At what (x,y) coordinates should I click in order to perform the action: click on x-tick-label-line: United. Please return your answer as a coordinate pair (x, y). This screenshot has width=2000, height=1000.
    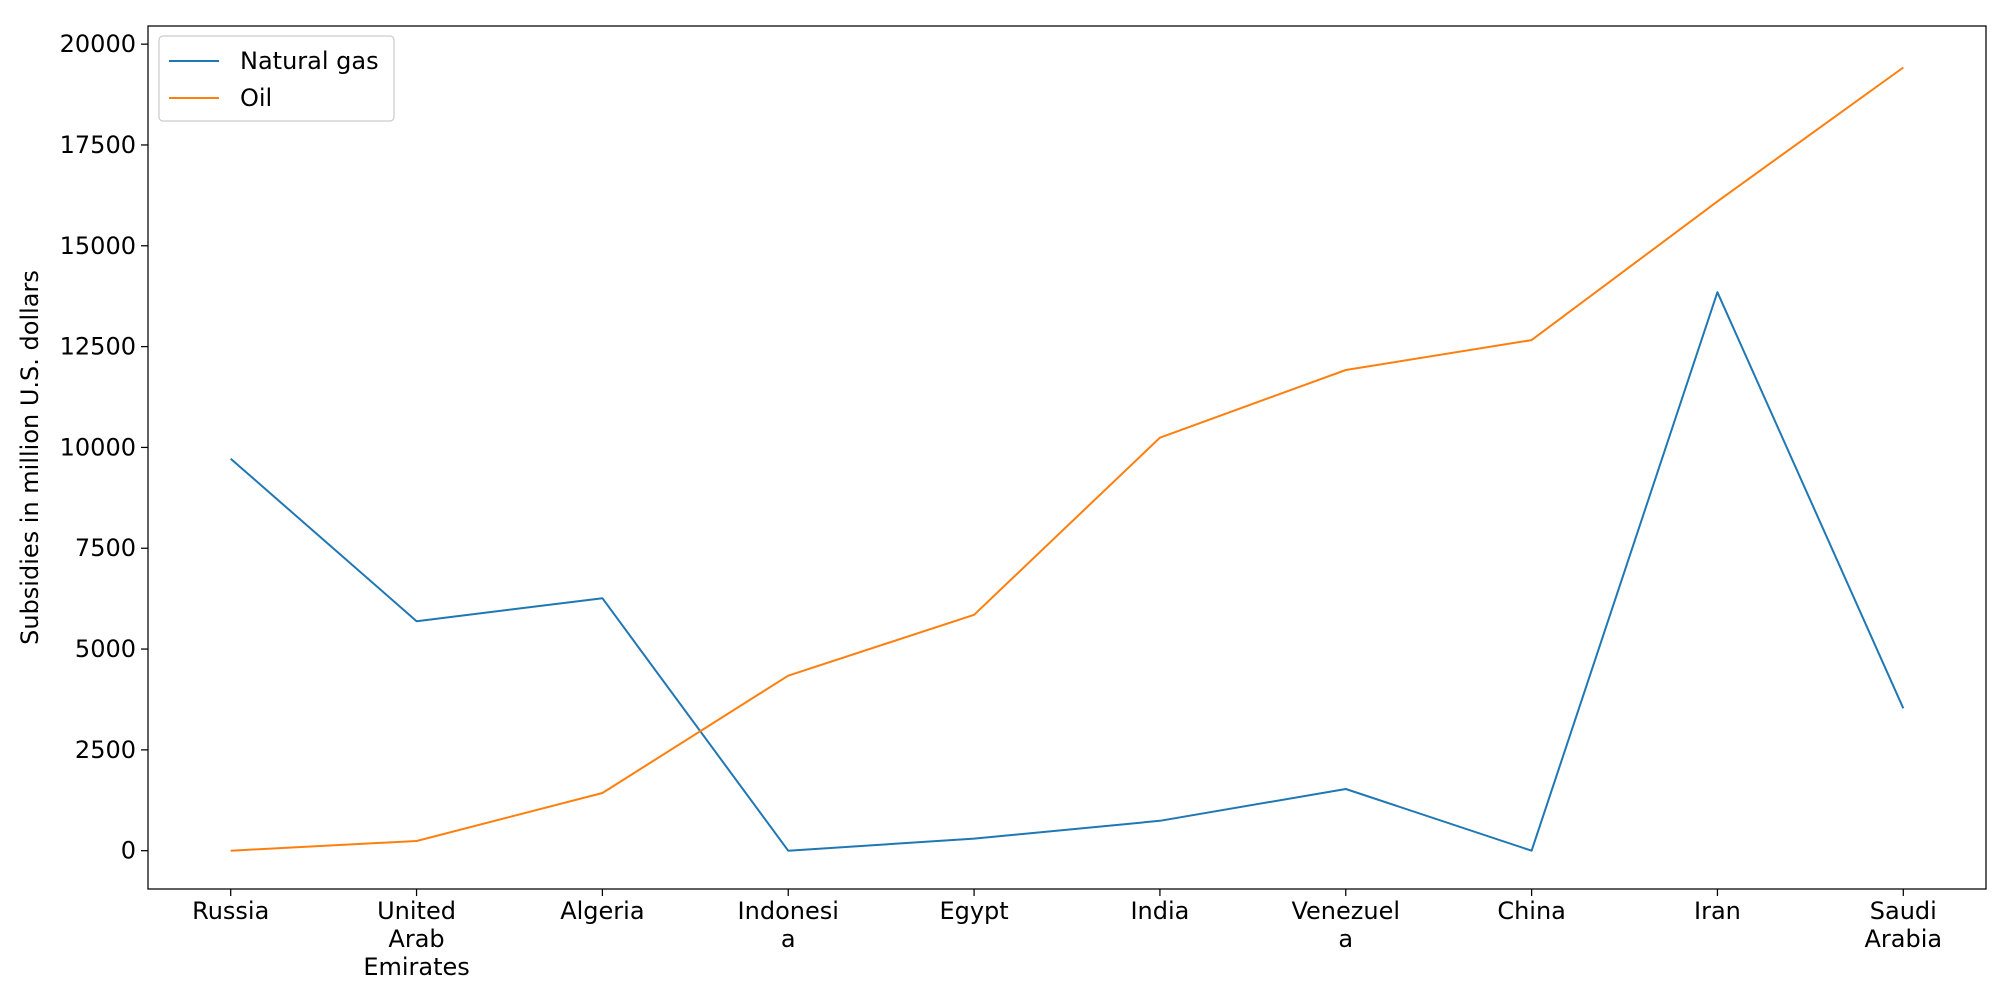
    Looking at the image, I should click on (416, 911).